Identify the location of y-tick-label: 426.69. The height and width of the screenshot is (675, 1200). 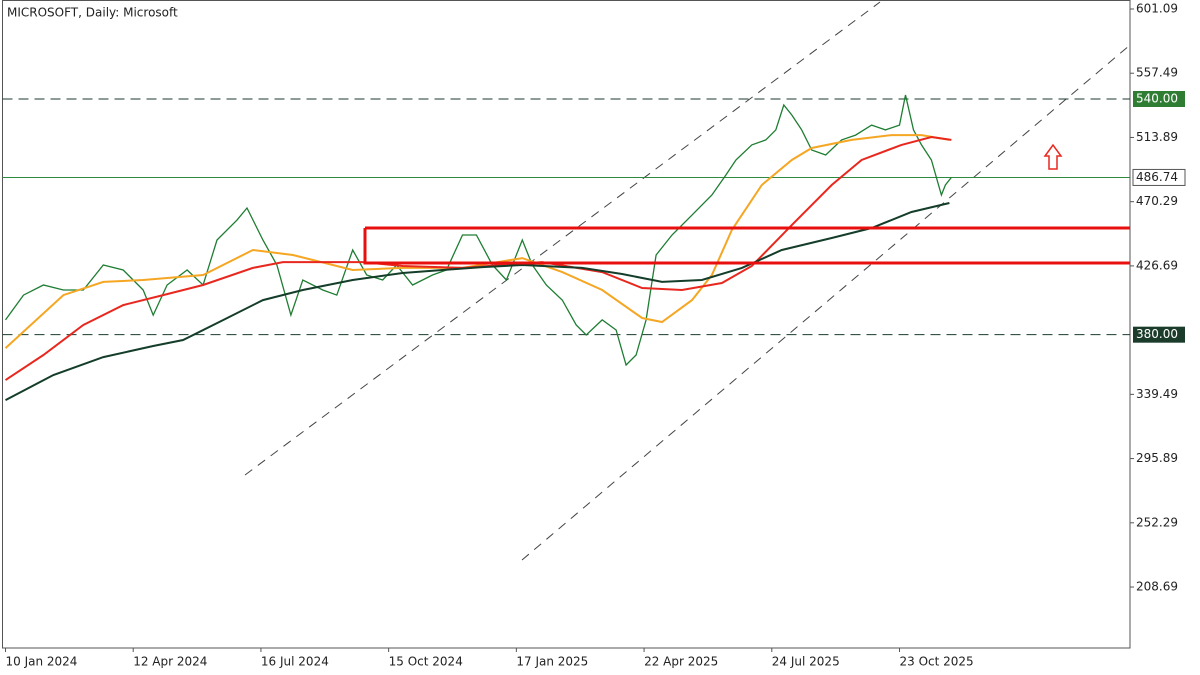
(1157, 265).